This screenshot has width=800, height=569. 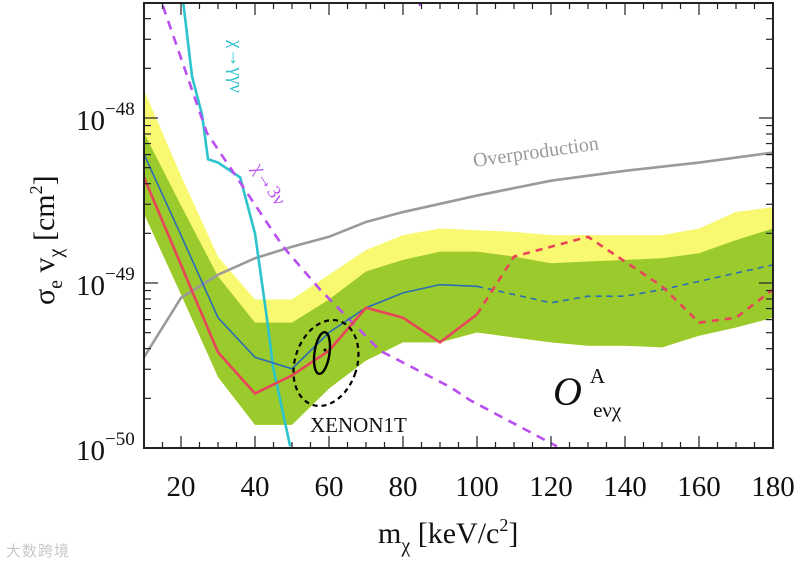 What do you see at coordinates (405, 546) in the screenshot?
I see `x-label-sub: χ` at bounding box center [405, 546].